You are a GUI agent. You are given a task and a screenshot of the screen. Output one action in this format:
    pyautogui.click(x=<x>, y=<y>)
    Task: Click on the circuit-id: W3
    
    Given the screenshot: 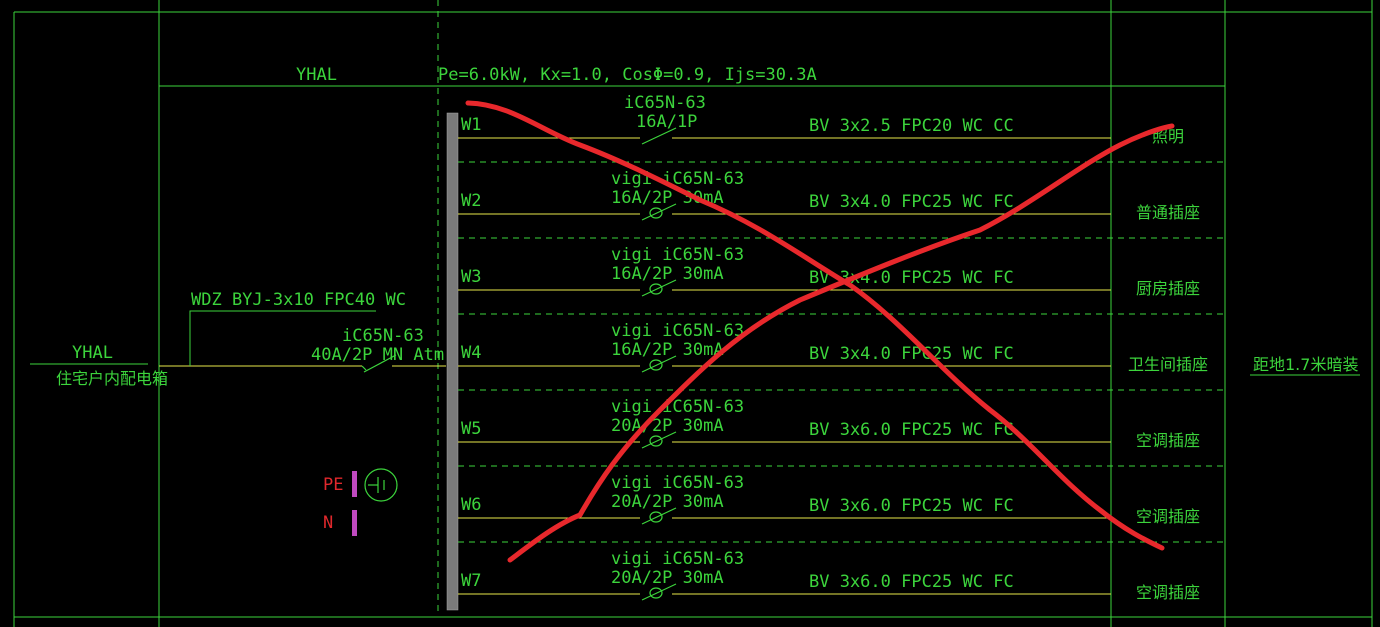 What is the action you would take?
    pyautogui.click(x=471, y=277)
    